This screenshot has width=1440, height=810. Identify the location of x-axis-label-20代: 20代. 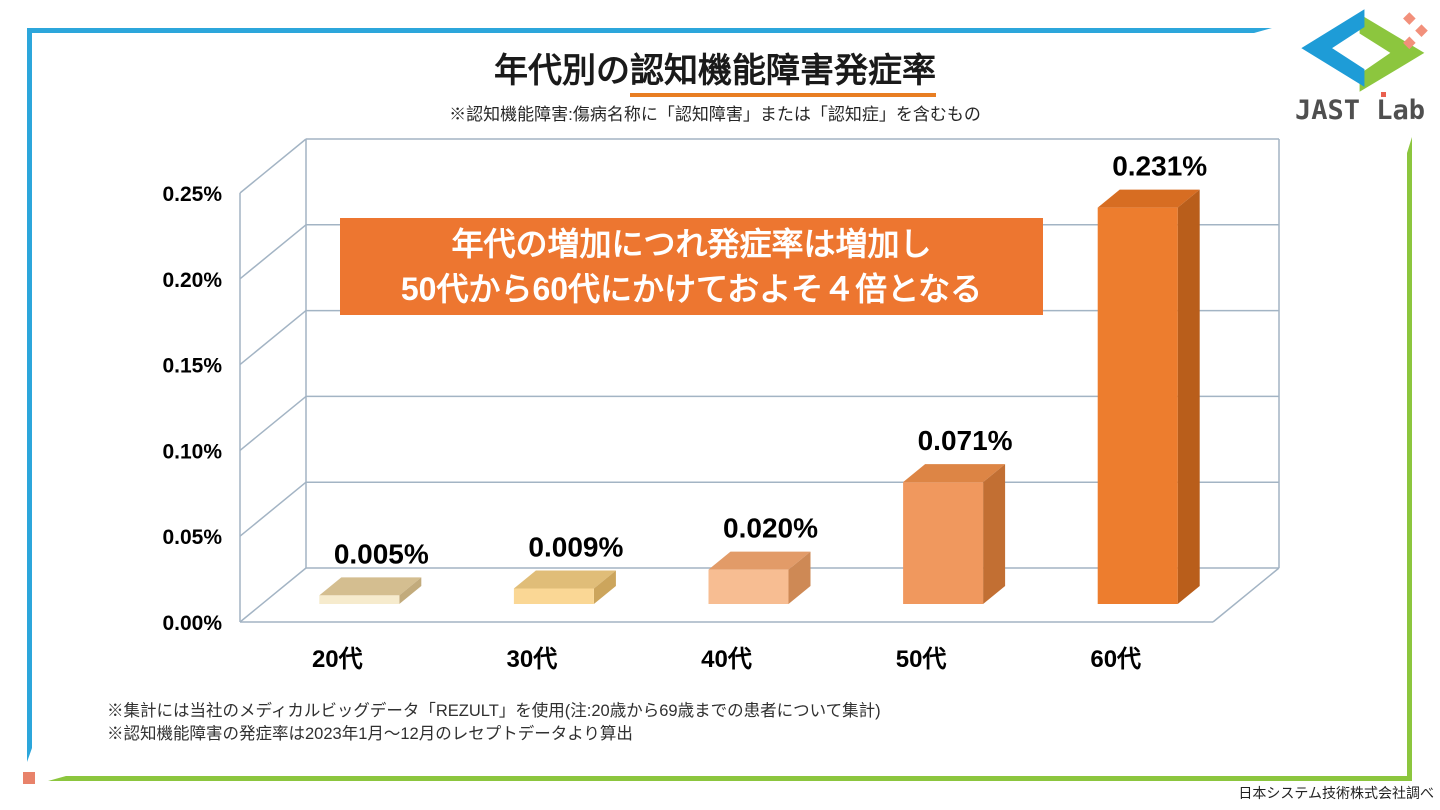
(337, 659).